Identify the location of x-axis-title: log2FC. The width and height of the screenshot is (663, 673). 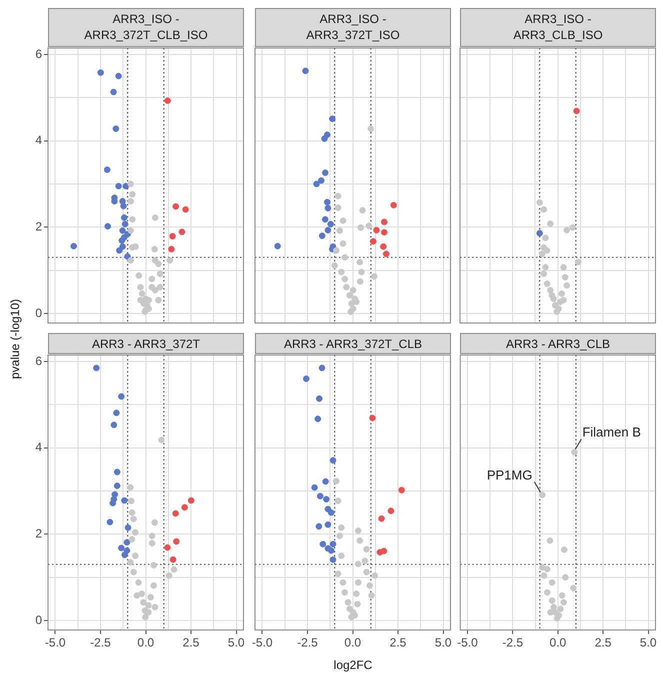
(353, 665).